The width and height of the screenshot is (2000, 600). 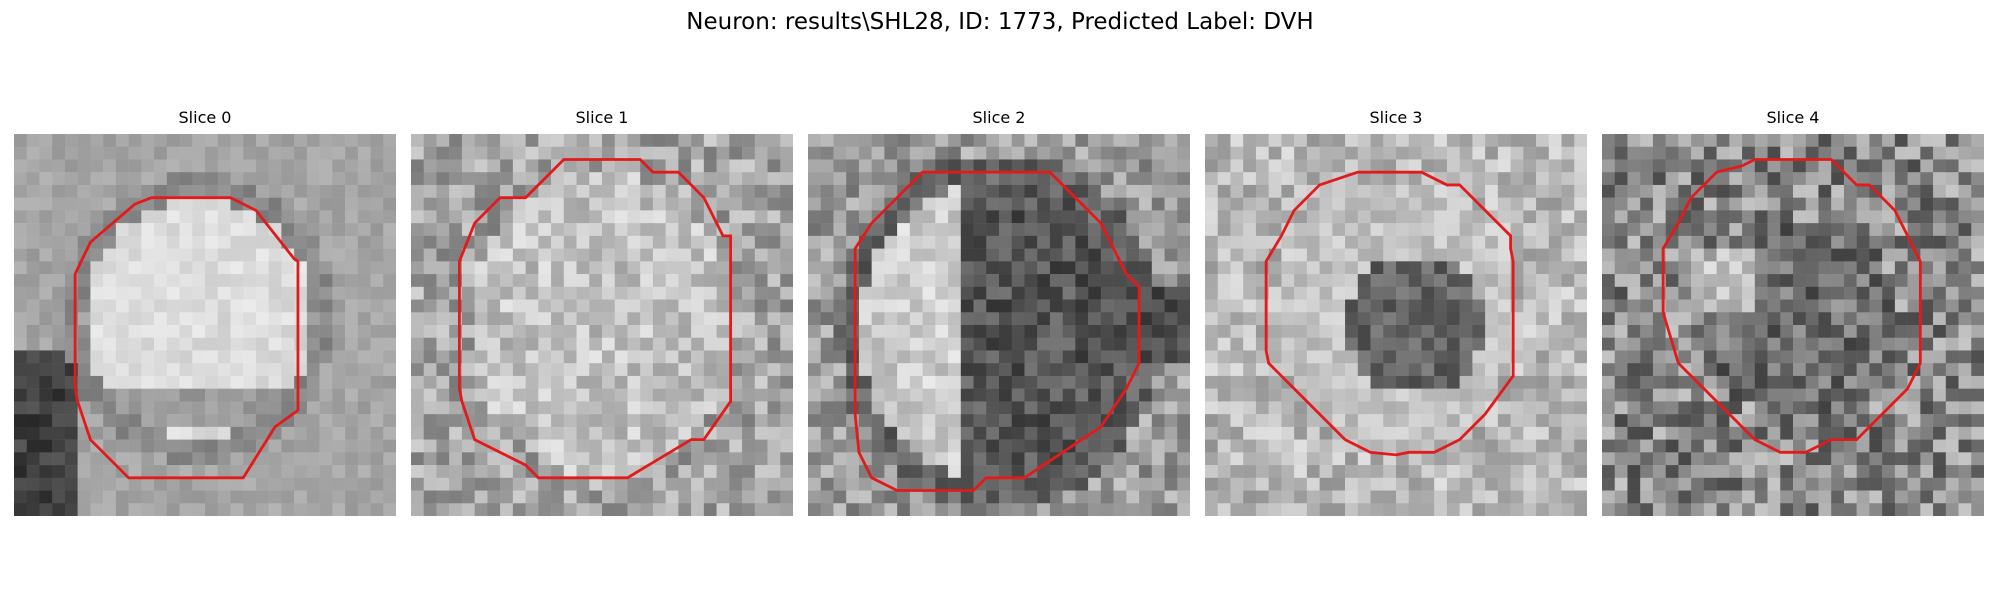 I want to click on slice-title: Slice 4, so click(x=1793, y=118).